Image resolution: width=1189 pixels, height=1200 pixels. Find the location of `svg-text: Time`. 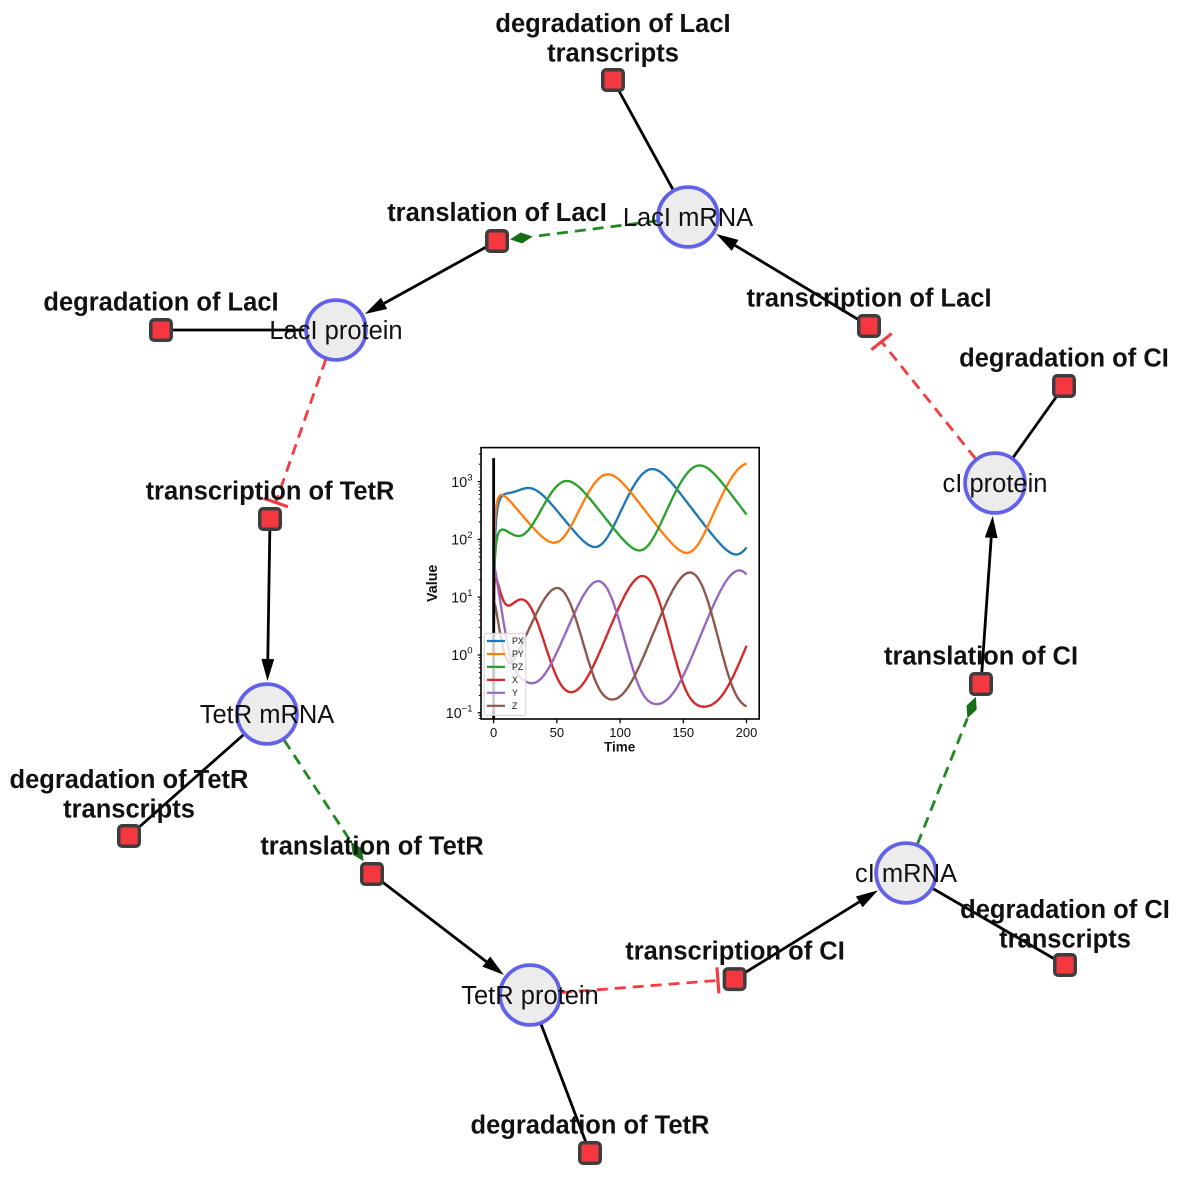

svg-text: Time is located at coordinates (620, 746).